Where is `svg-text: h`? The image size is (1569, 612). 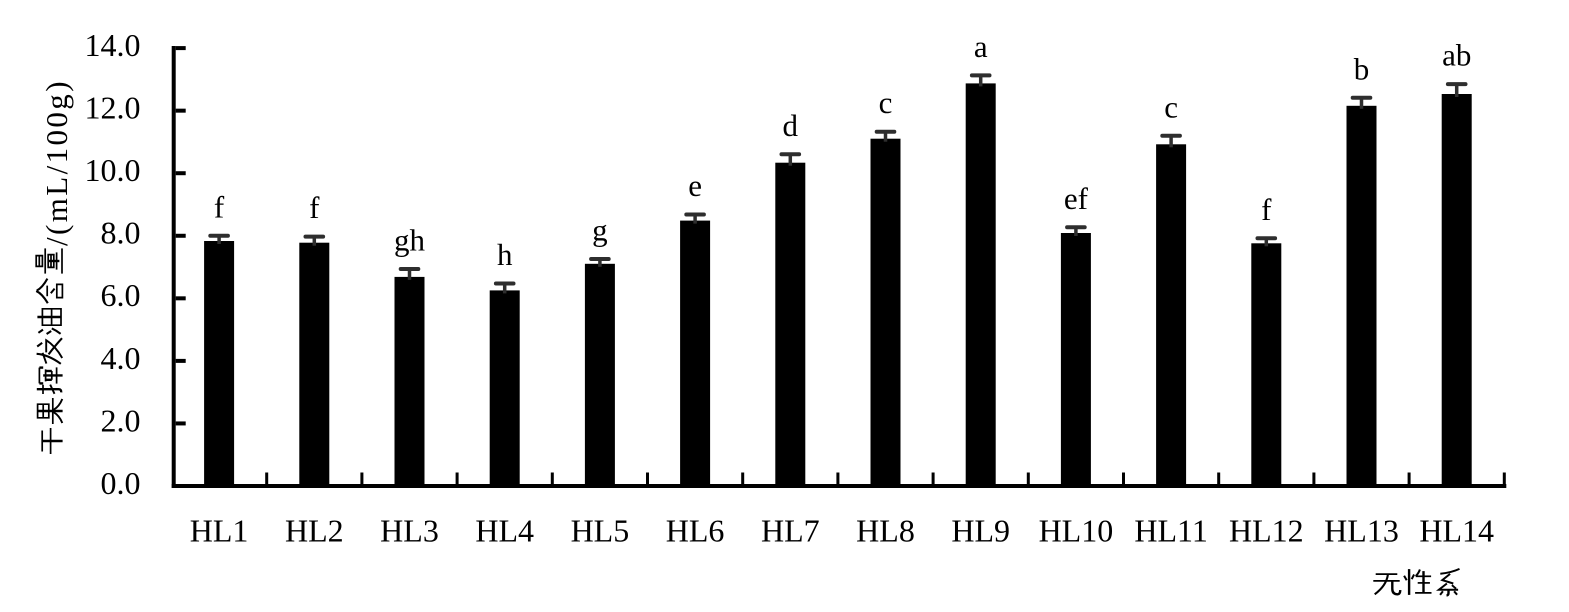
svg-text: h is located at coordinates (505, 254).